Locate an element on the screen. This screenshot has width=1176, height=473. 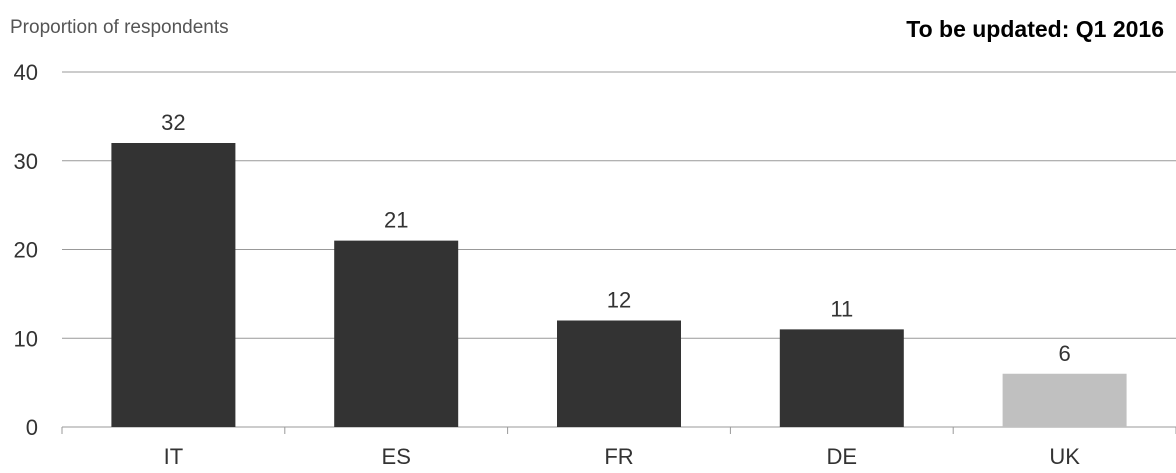
y-tick-label-40: 40 is located at coordinates (26, 72).